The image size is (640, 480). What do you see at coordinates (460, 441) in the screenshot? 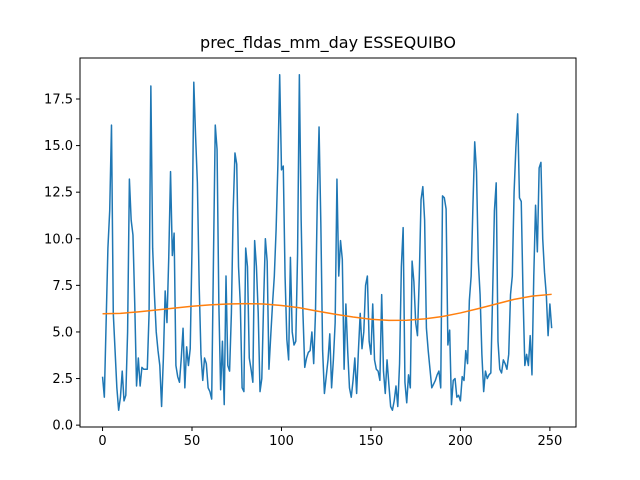
I see `x-tick-label: 200` at bounding box center [460, 441].